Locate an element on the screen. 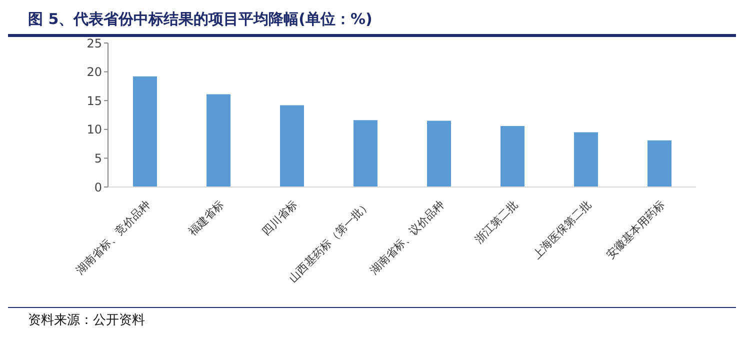 The width and height of the screenshot is (744, 347). x-tick-label: 湖南省标、竞价品种 is located at coordinates (113, 238).